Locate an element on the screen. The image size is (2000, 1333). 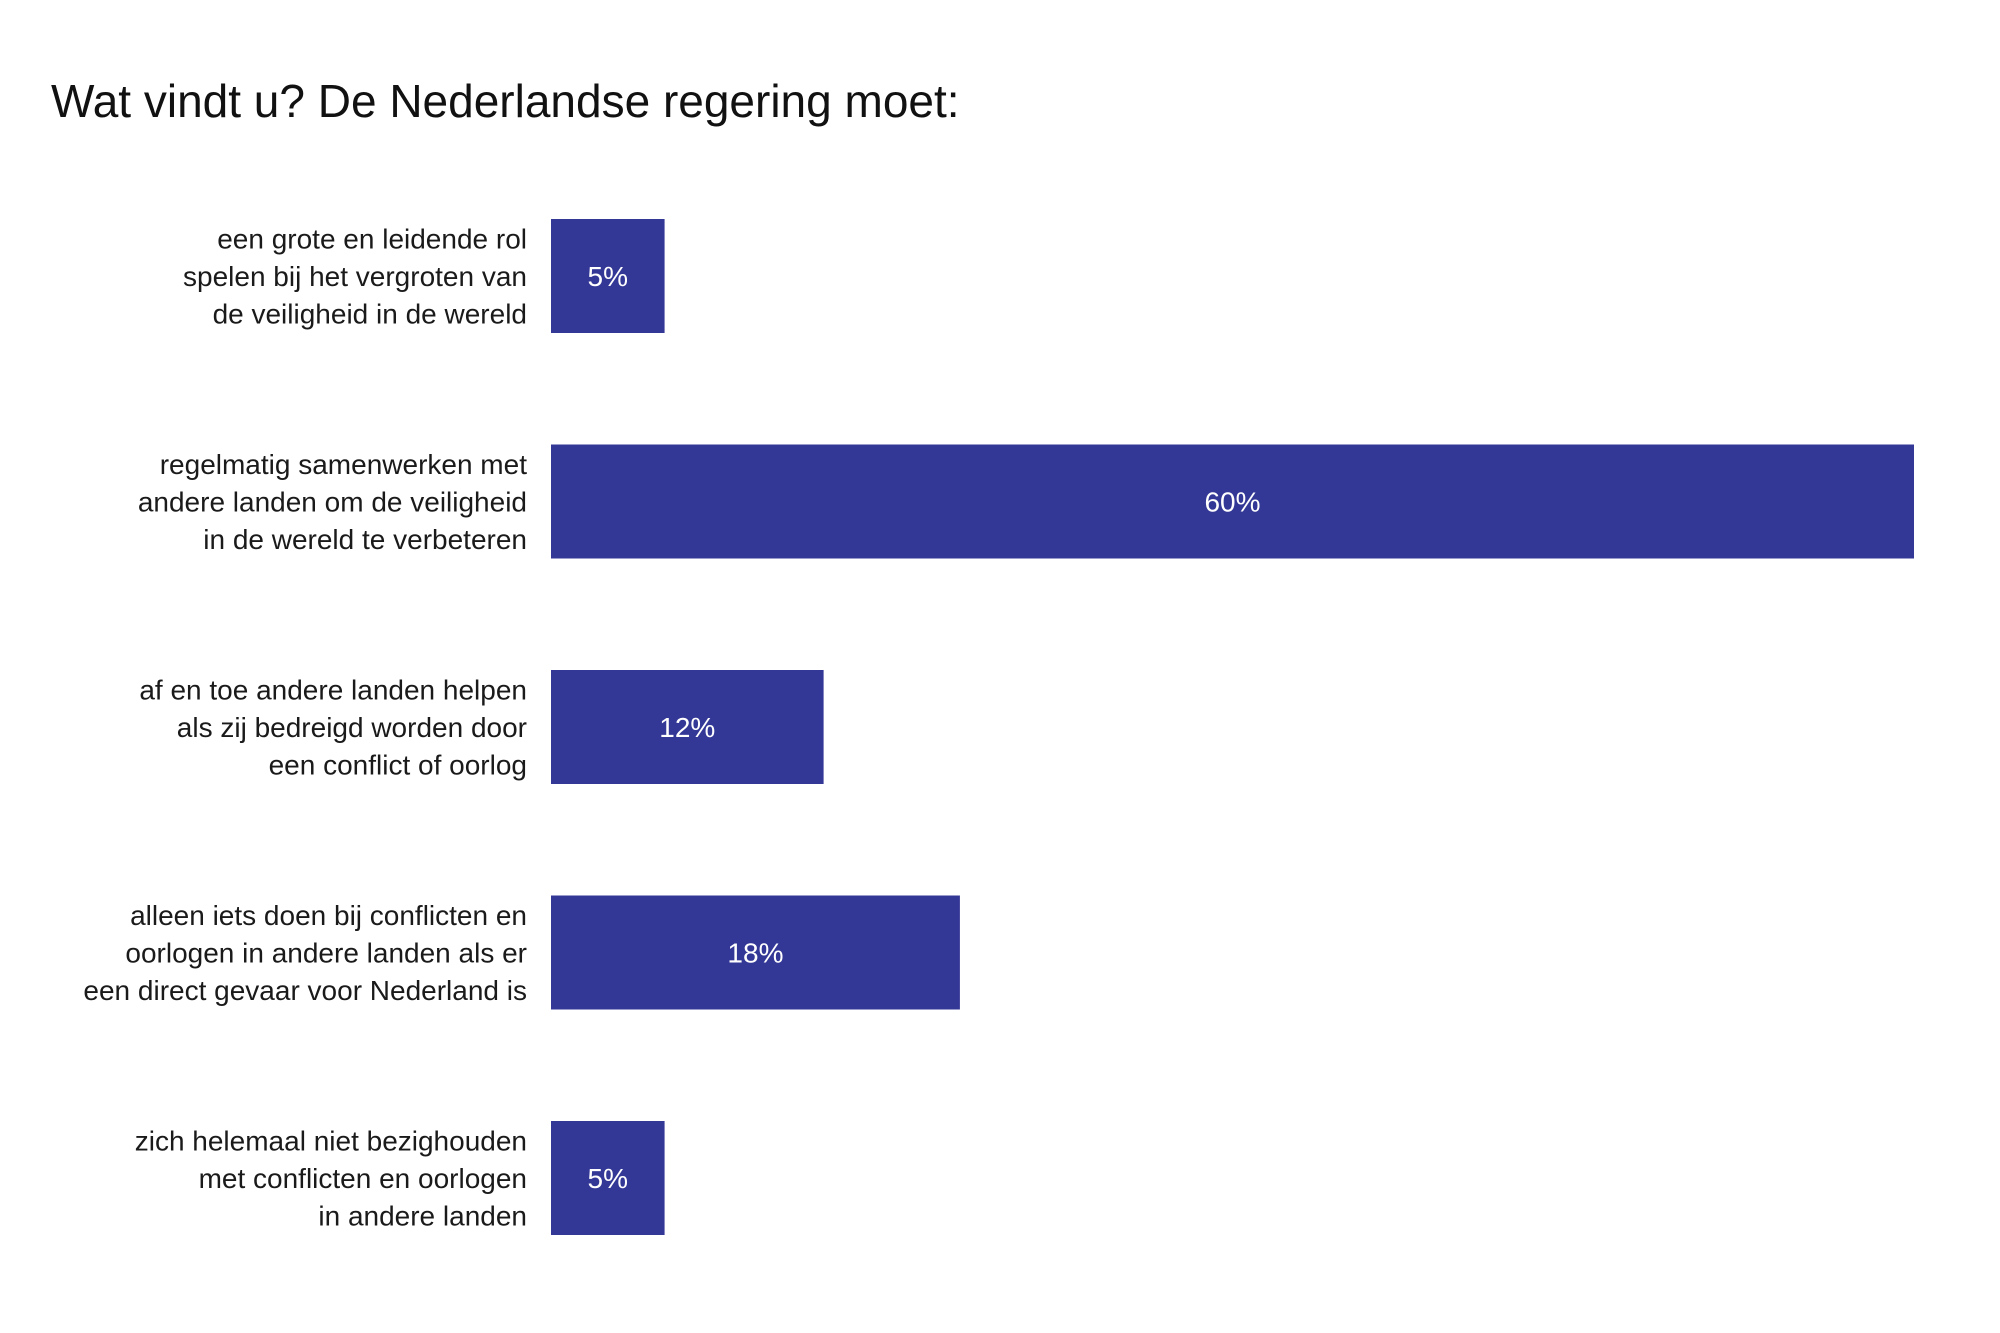
category-label: in andere landen is located at coordinates (422, 1216).